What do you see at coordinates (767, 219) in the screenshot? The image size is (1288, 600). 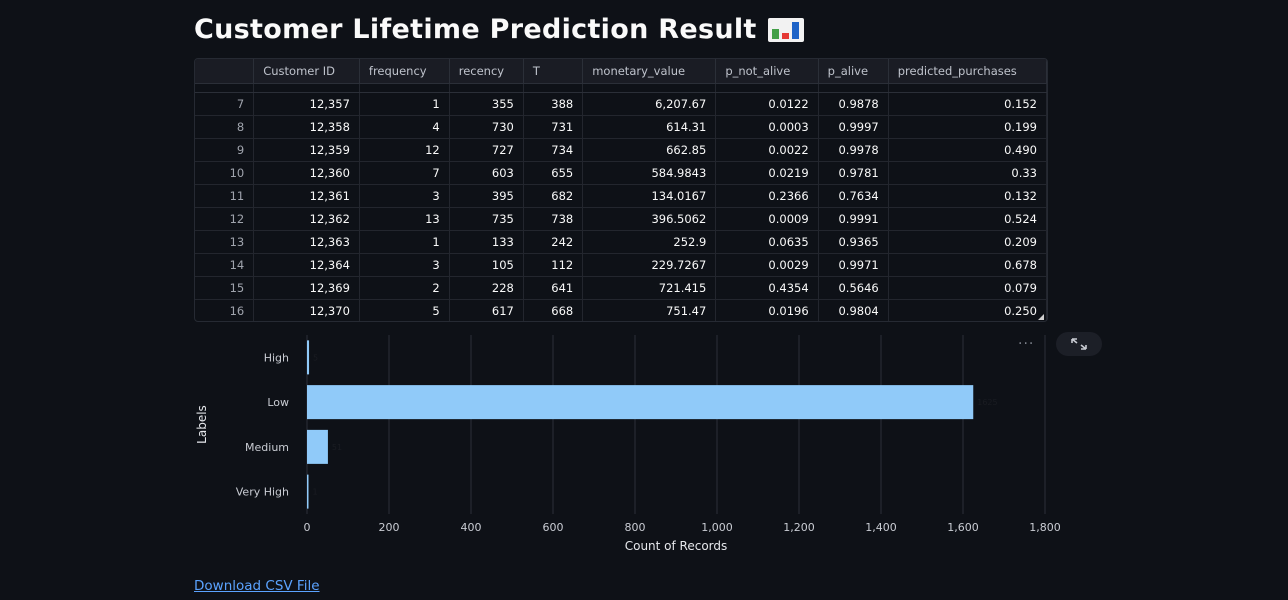 I see `table-cell: 0.0009` at bounding box center [767, 219].